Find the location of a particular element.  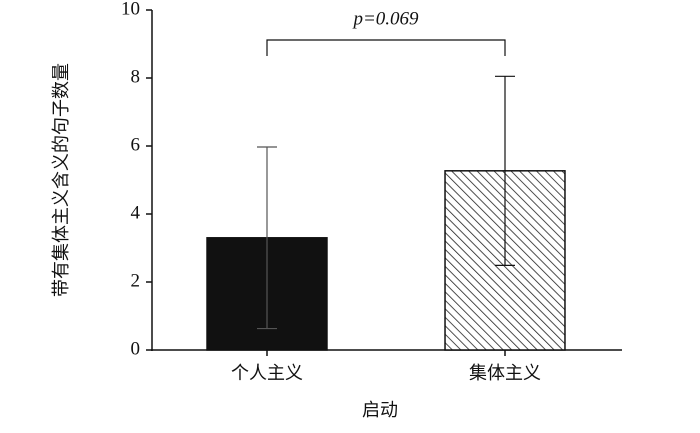

y-tick-label: 8 is located at coordinates (136, 76).